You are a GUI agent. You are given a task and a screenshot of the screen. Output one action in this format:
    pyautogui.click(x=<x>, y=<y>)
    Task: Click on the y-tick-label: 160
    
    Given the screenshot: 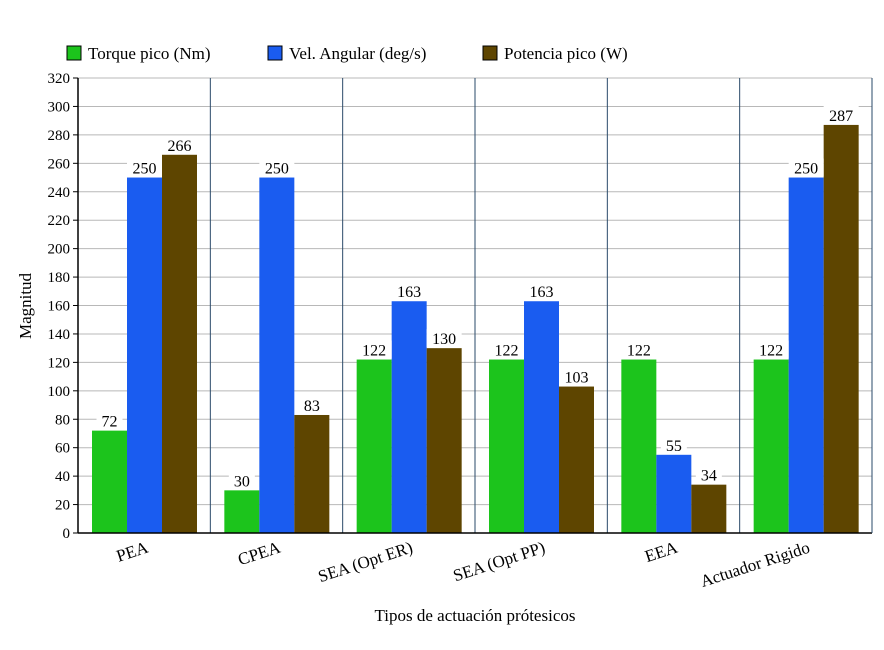 What is the action you would take?
    pyautogui.click(x=59, y=307)
    